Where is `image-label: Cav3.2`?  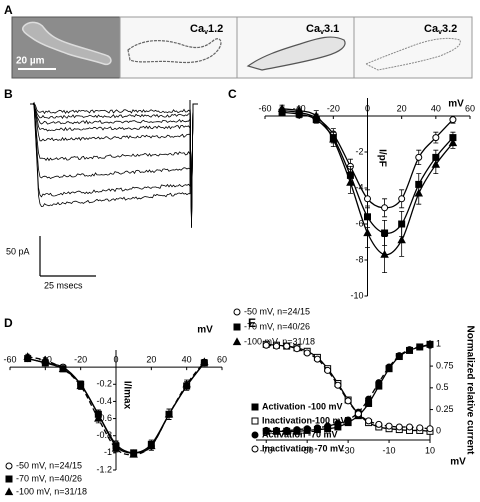
image-label: Cav3.2 is located at coordinates (440, 29).